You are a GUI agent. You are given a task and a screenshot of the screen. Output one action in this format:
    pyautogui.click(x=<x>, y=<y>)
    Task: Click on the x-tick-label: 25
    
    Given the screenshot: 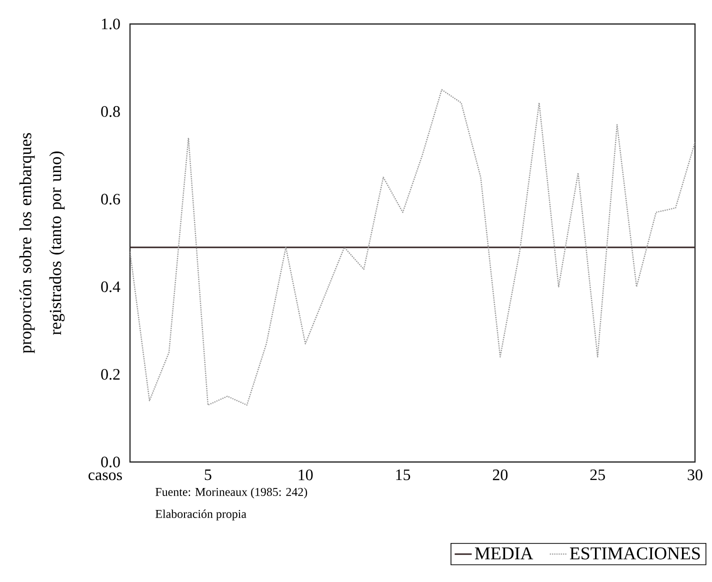 What is the action you would take?
    pyautogui.click(x=597, y=475)
    